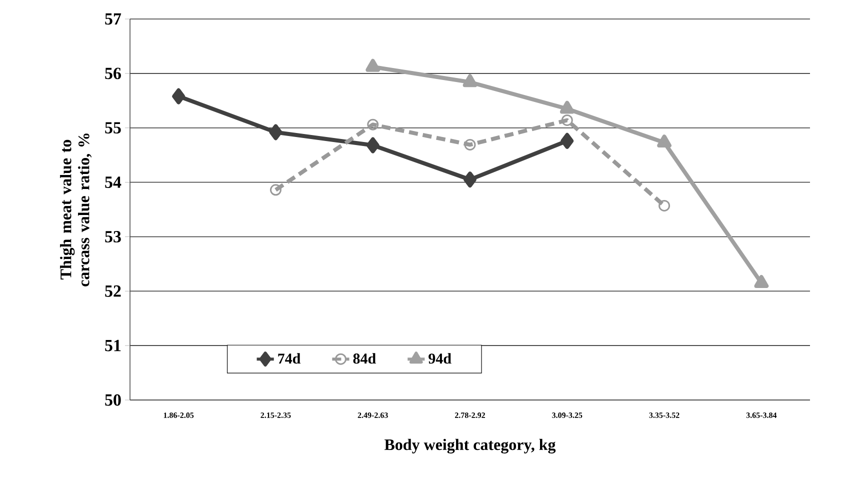  I want to click on x-tick-label: 2.15-2.35, so click(275, 415).